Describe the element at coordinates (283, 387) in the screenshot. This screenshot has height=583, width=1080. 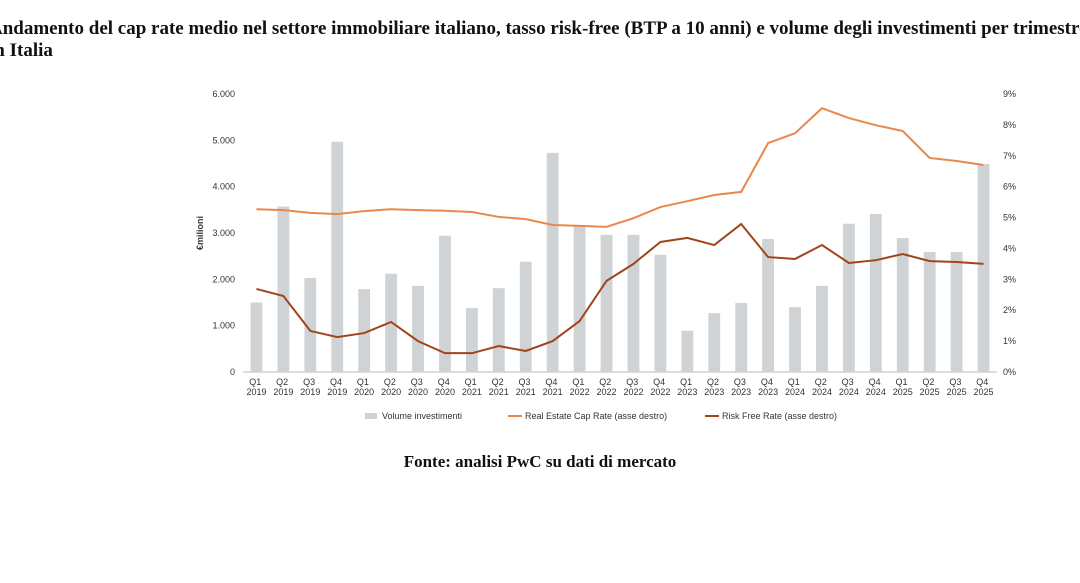
I see `x-tick-label: Q2 2019` at that location.